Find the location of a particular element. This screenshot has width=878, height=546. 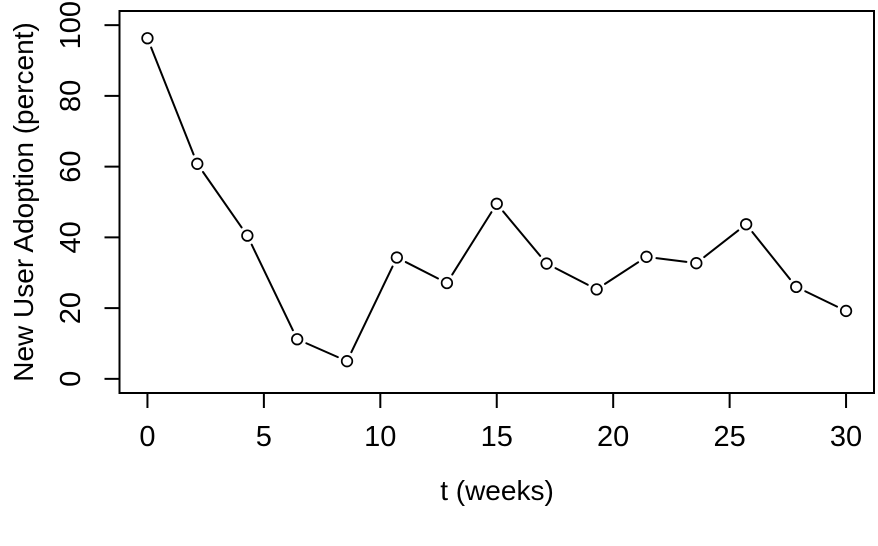

x-tick-label: 10 is located at coordinates (380, 437).